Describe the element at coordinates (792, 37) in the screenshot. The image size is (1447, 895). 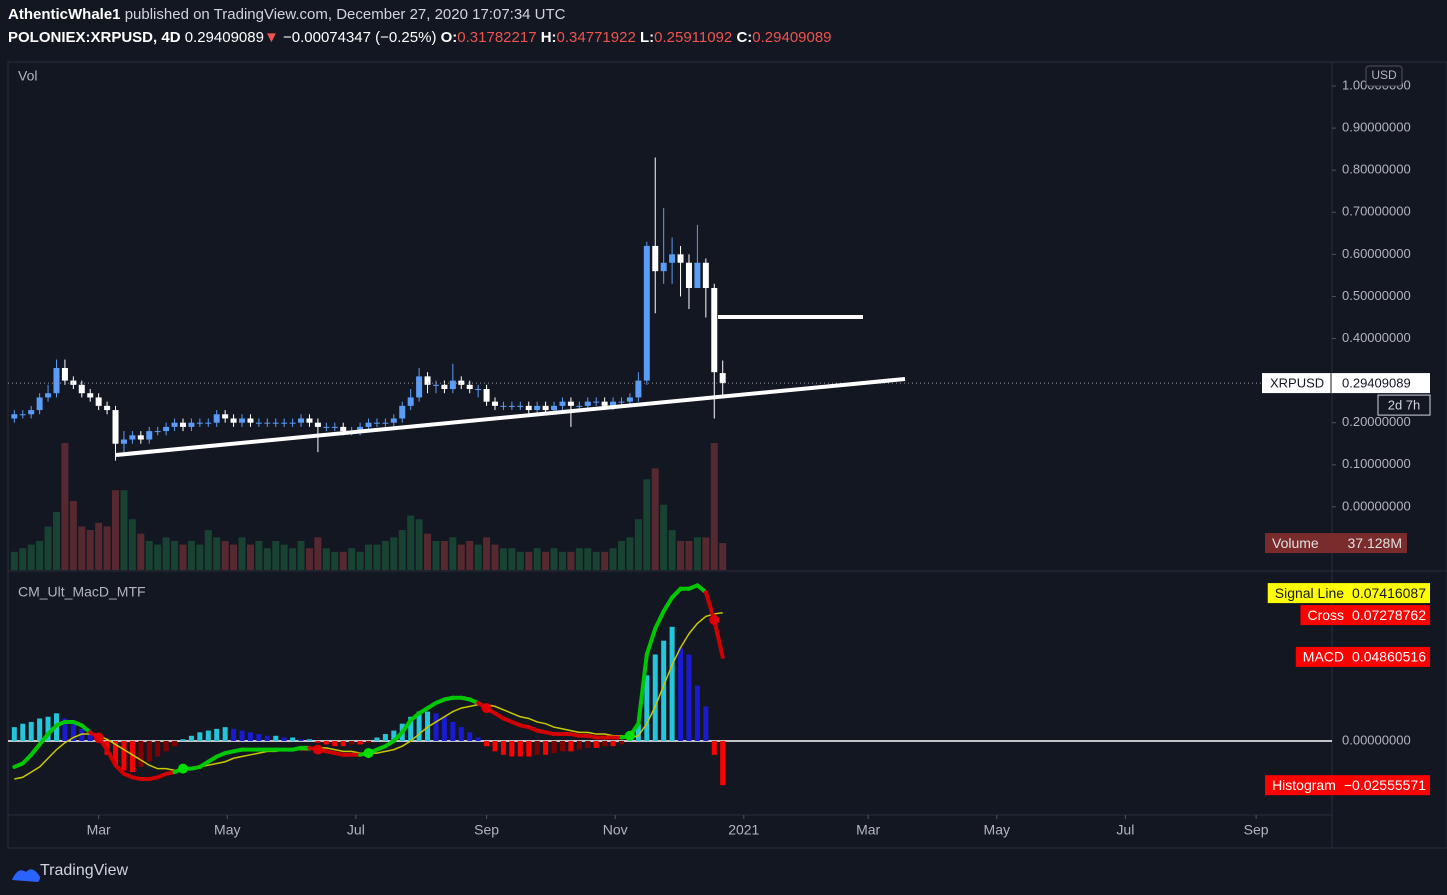
I see `close: 0.29409089` at that location.